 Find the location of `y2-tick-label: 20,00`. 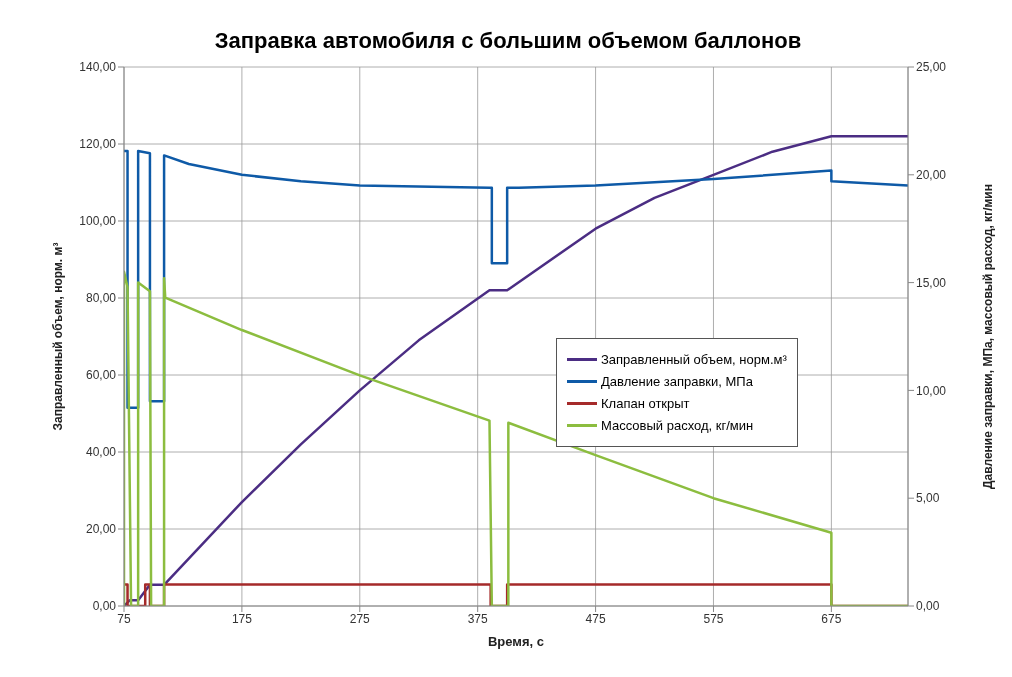

y2-tick-label: 20,00 is located at coordinates (931, 175).